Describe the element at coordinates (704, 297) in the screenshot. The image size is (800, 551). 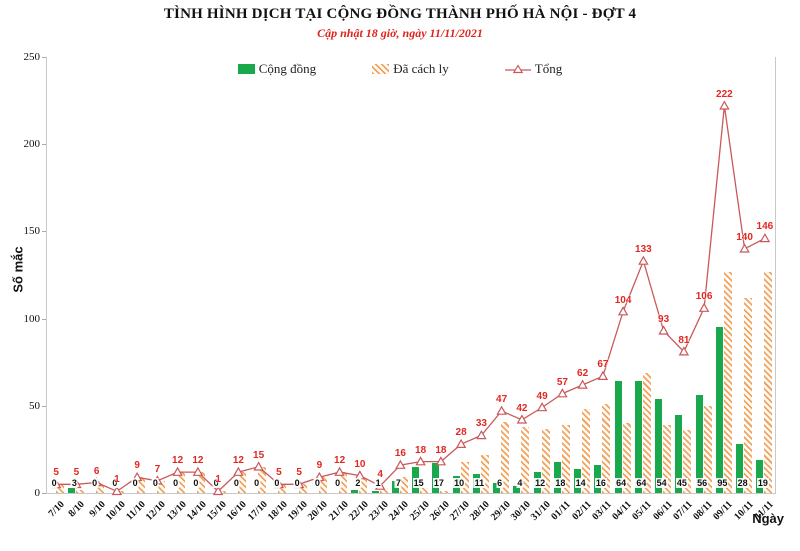
I see `total-value-label: 106` at that location.